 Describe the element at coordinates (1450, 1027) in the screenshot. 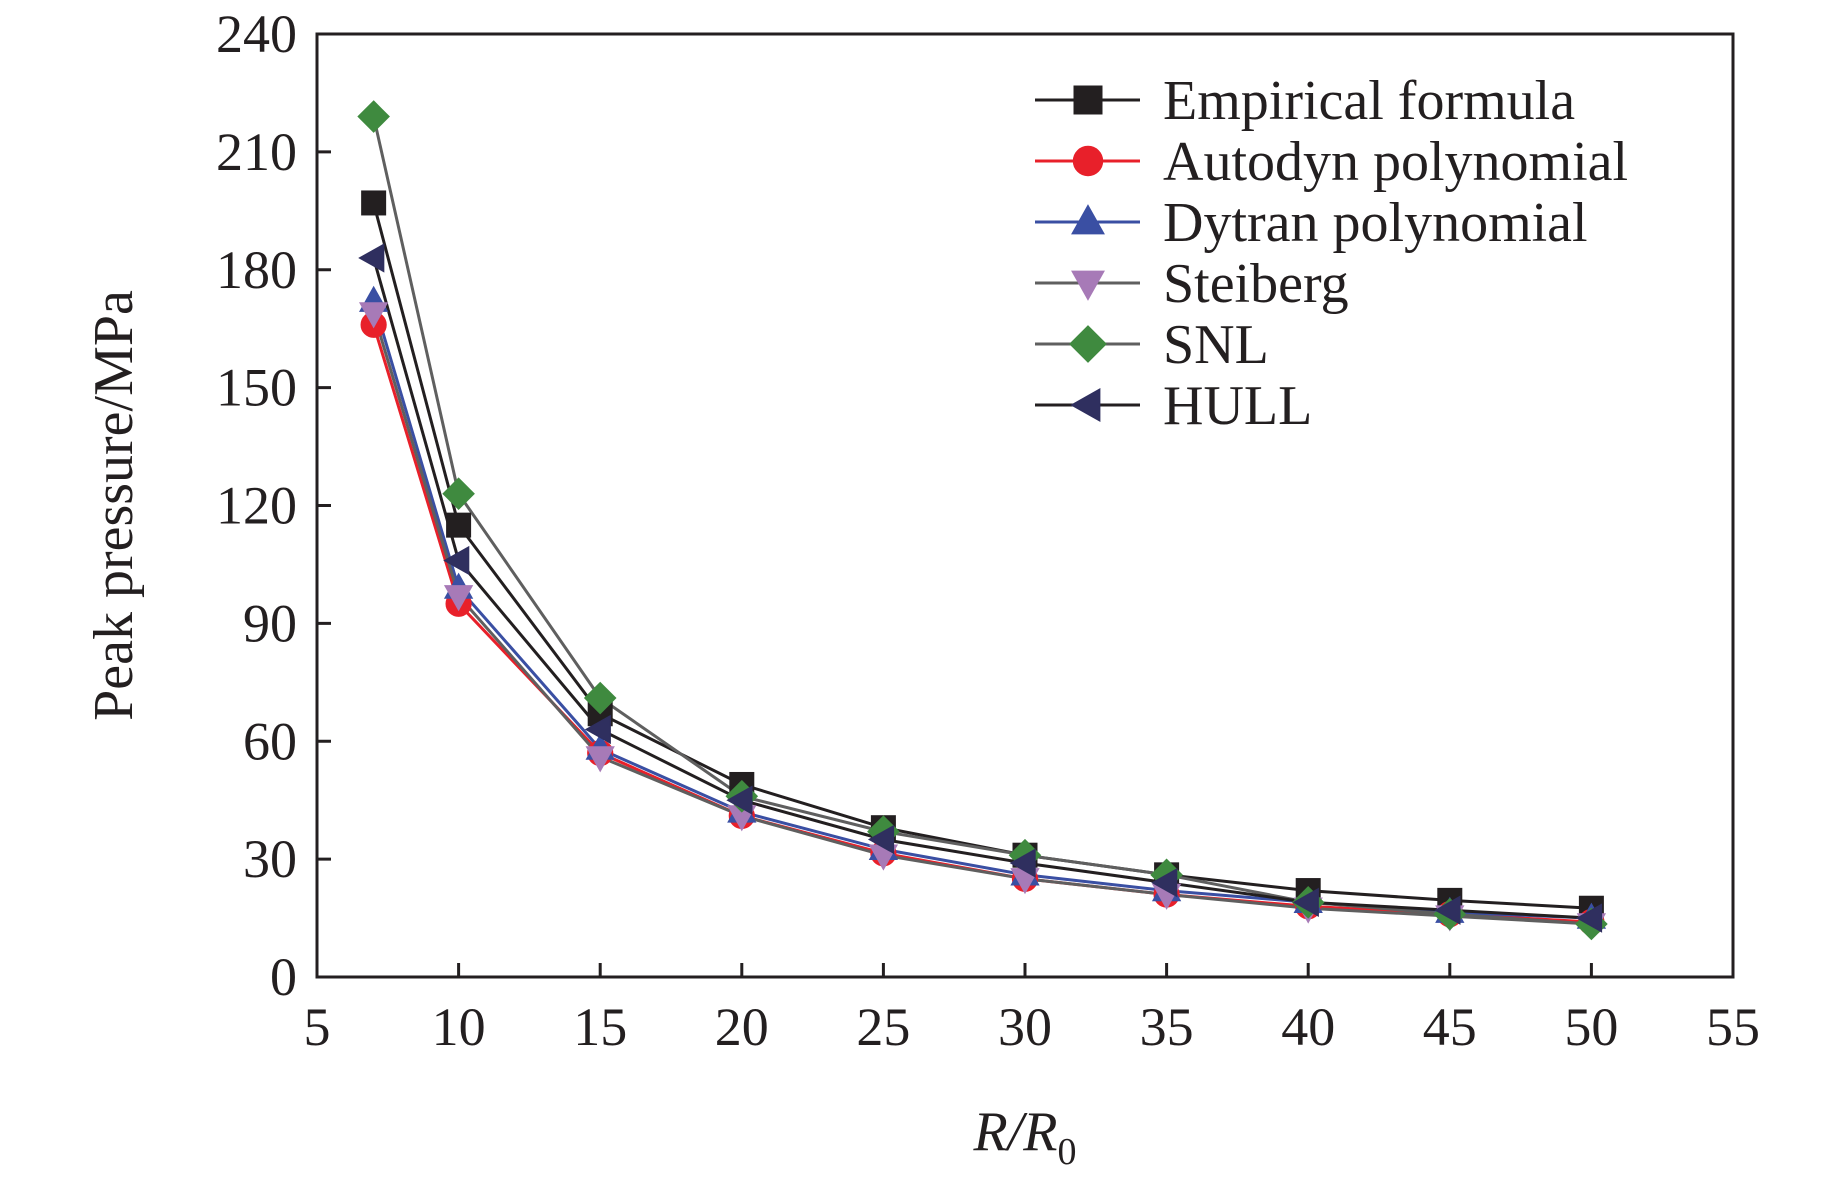

I see `x-tick-label: 45` at that location.